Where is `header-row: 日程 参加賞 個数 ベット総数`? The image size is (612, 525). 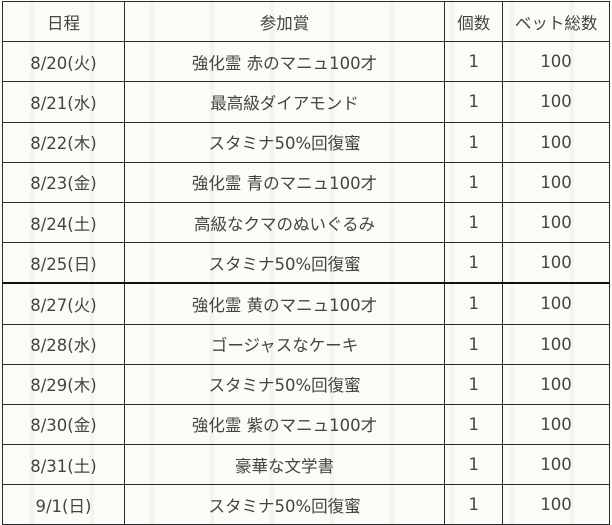
header-row: 日程 参加賞 個数 ベット総数 is located at coordinates (306, 21).